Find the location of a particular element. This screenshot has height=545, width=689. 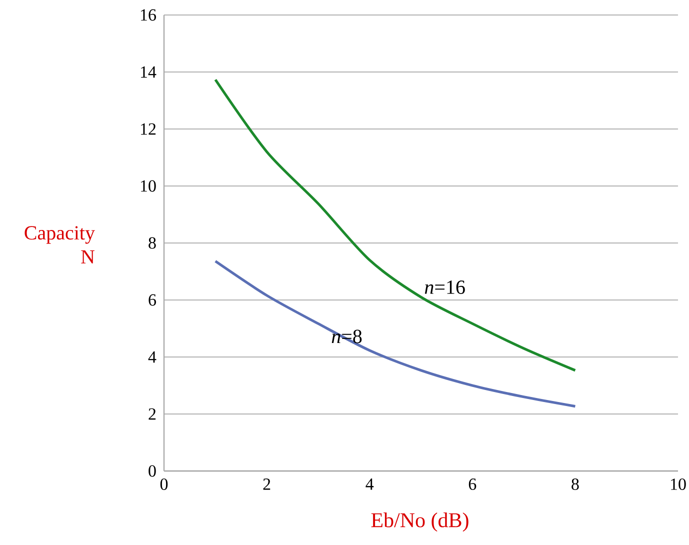

y-tick-label: 16 is located at coordinates (148, 15).